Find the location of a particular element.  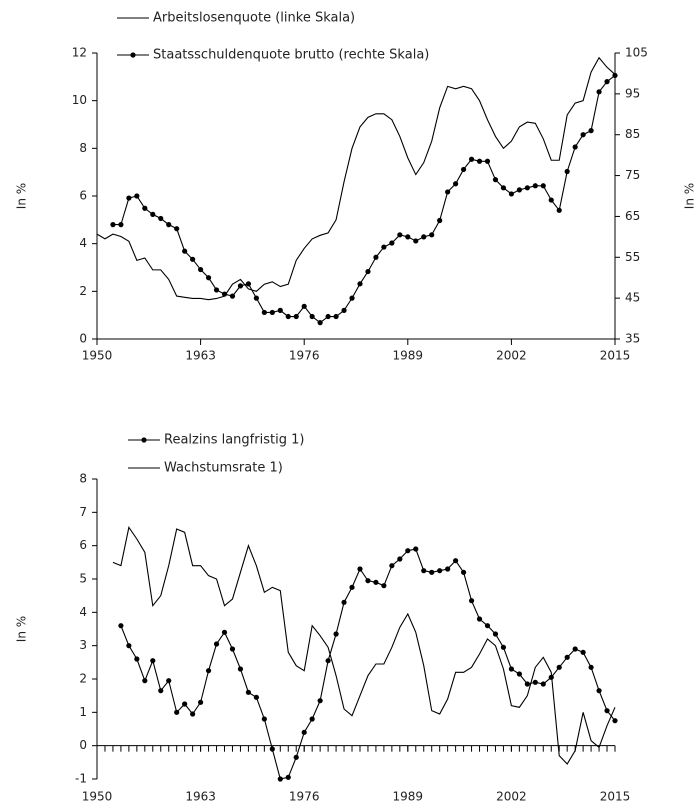

y2-tick-label: 105 is located at coordinates (636, 53).